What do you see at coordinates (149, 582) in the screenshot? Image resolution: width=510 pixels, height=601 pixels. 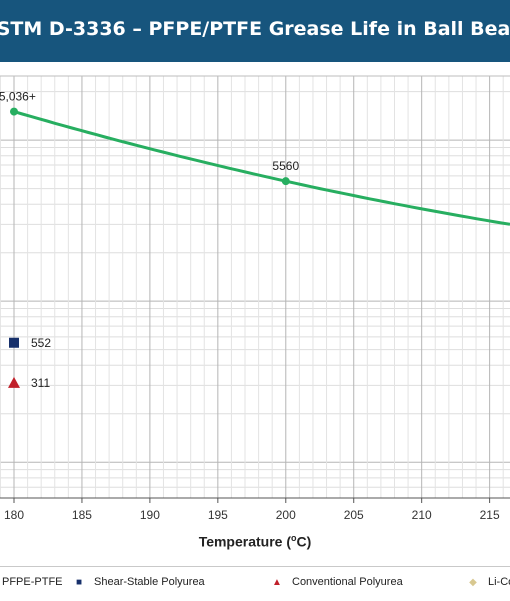 I see `legend-label: Shear-Stable Polyurea` at bounding box center [149, 582].